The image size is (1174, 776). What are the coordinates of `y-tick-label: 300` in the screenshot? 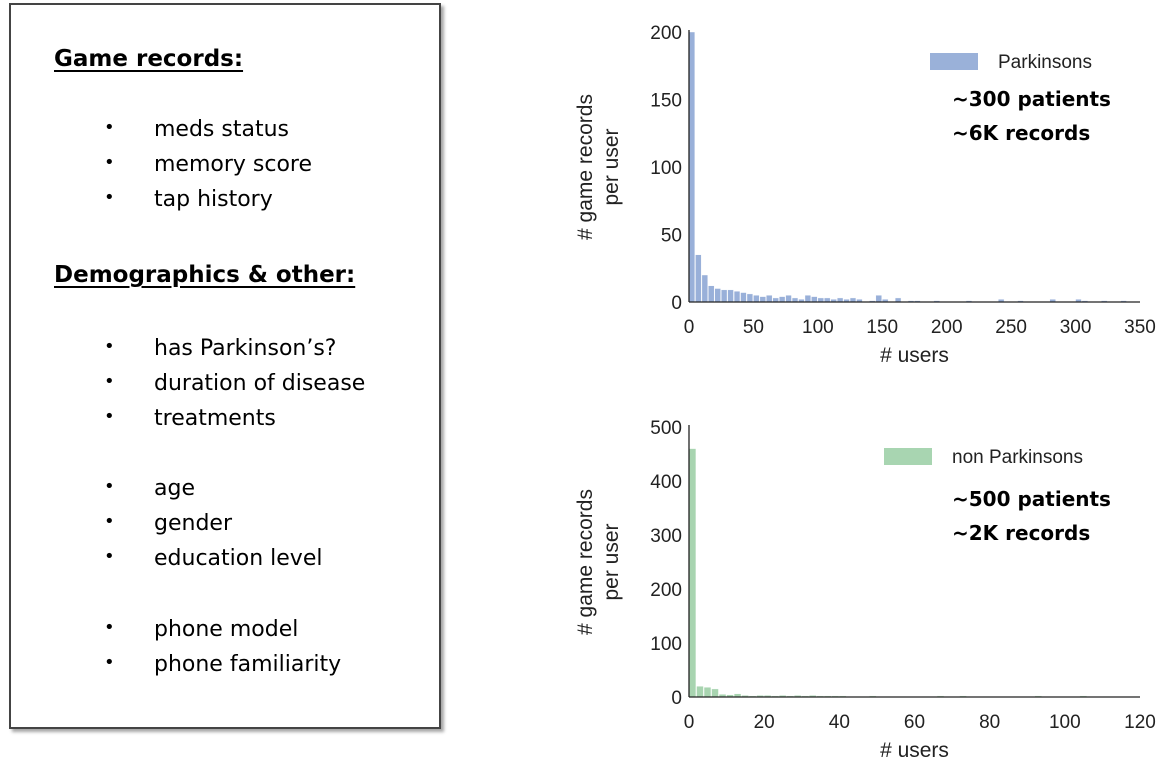 It's located at (666, 536).